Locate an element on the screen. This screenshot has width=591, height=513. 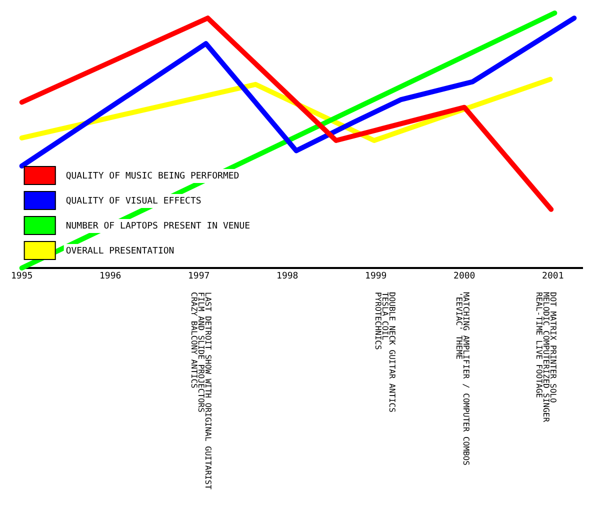
x-tick-label: 1998 is located at coordinates (287, 277).